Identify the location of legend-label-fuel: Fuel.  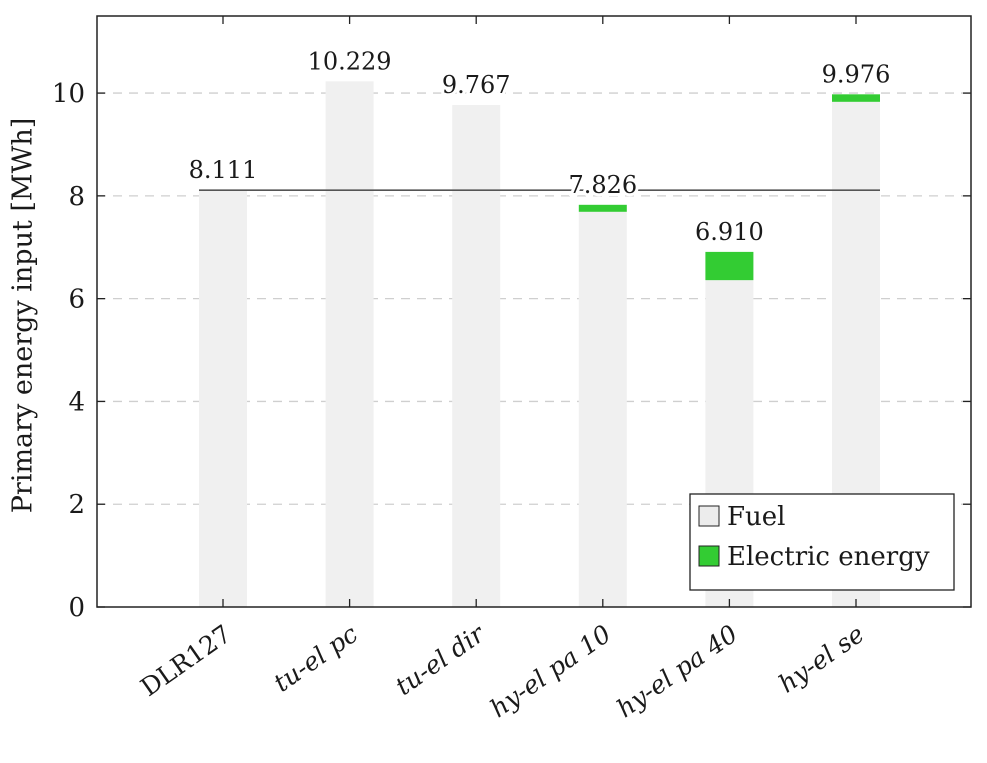
(756, 517).